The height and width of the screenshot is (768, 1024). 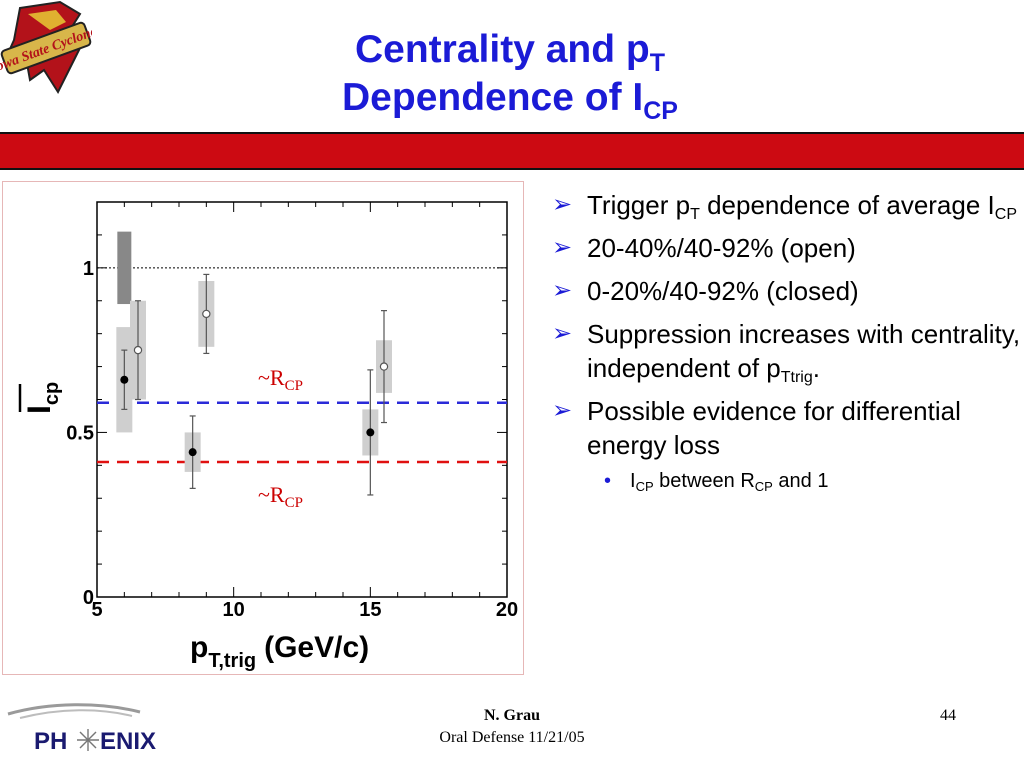 What do you see at coordinates (507, 610) in the screenshot?
I see `x-tick-label: 20` at bounding box center [507, 610].